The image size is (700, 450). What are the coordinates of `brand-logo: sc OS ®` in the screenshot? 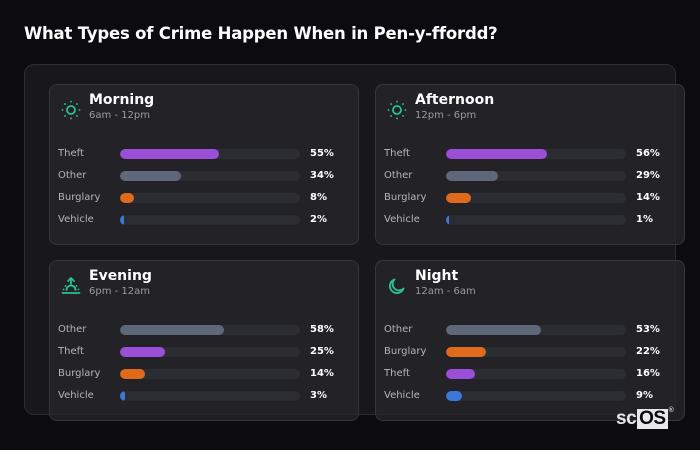 It's located at (645, 418).